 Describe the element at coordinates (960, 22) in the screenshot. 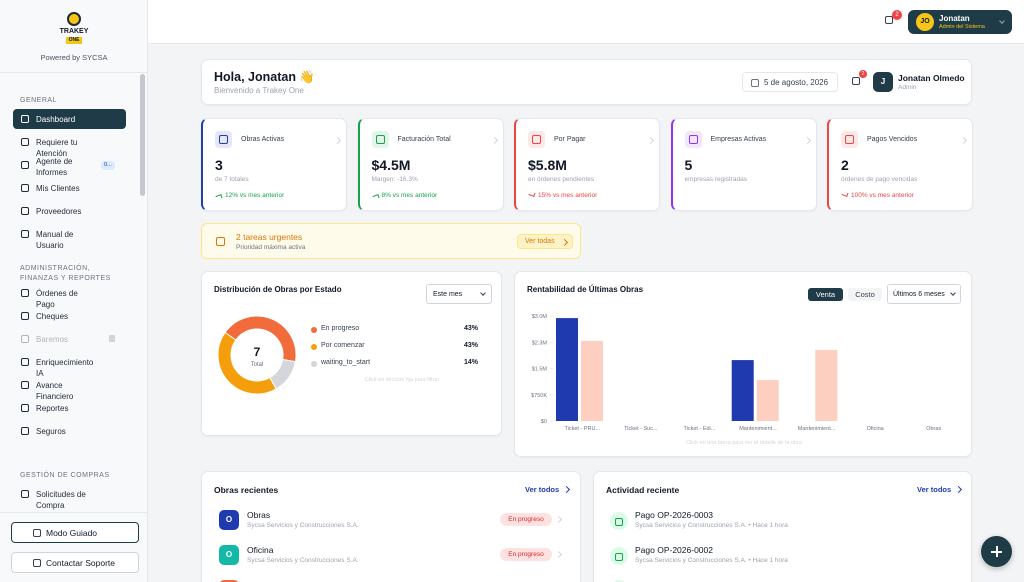

I see `user-menu: JO Jonatan Admin del Sistema` at that location.